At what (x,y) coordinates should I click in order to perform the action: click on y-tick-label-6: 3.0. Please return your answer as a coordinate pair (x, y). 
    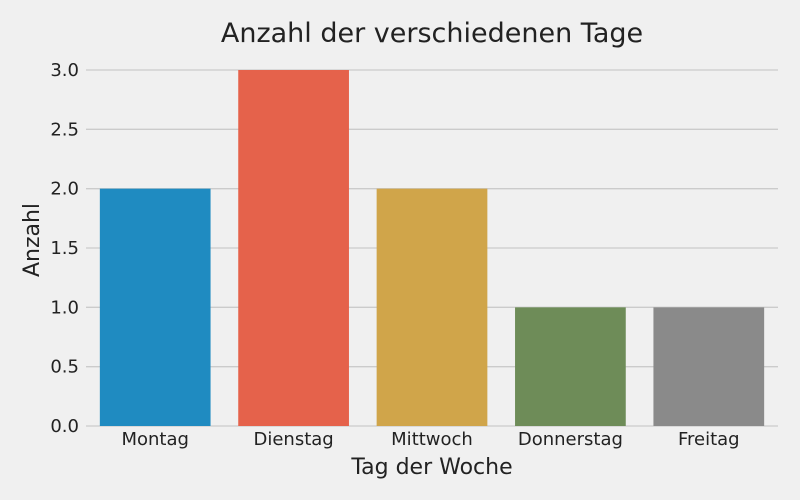
    Looking at the image, I should click on (64, 70).